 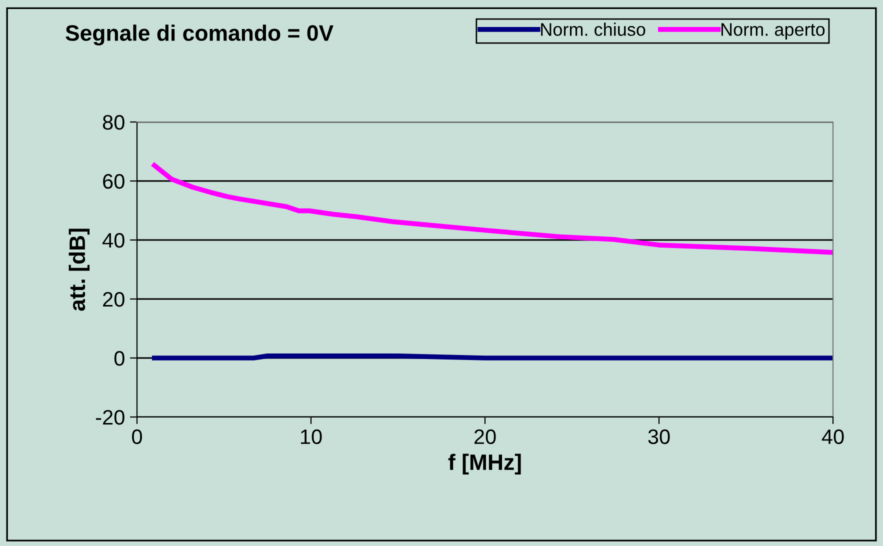 What do you see at coordinates (137, 436) in the screenshot?
I see `x-tick-label: 0` at bounding box center [137, 436].